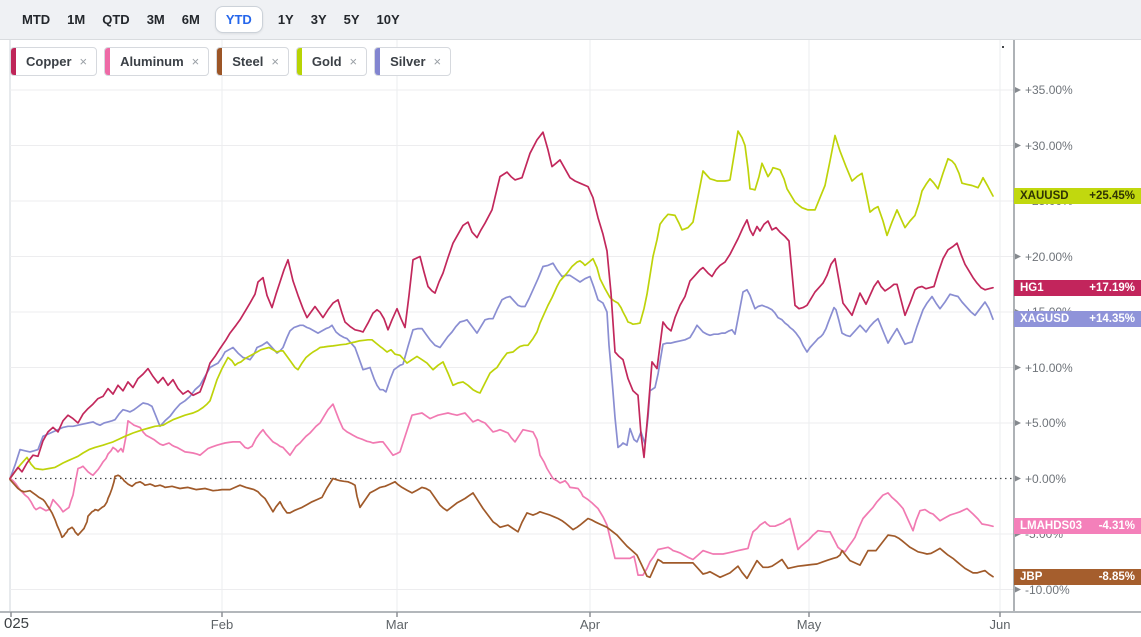 This screenshot has height=637, width=1141. What do you see at coordinates (1116, 576) in the screenshot?
I see `tag-value: -8.85%` at bounding box center [1116, 576].